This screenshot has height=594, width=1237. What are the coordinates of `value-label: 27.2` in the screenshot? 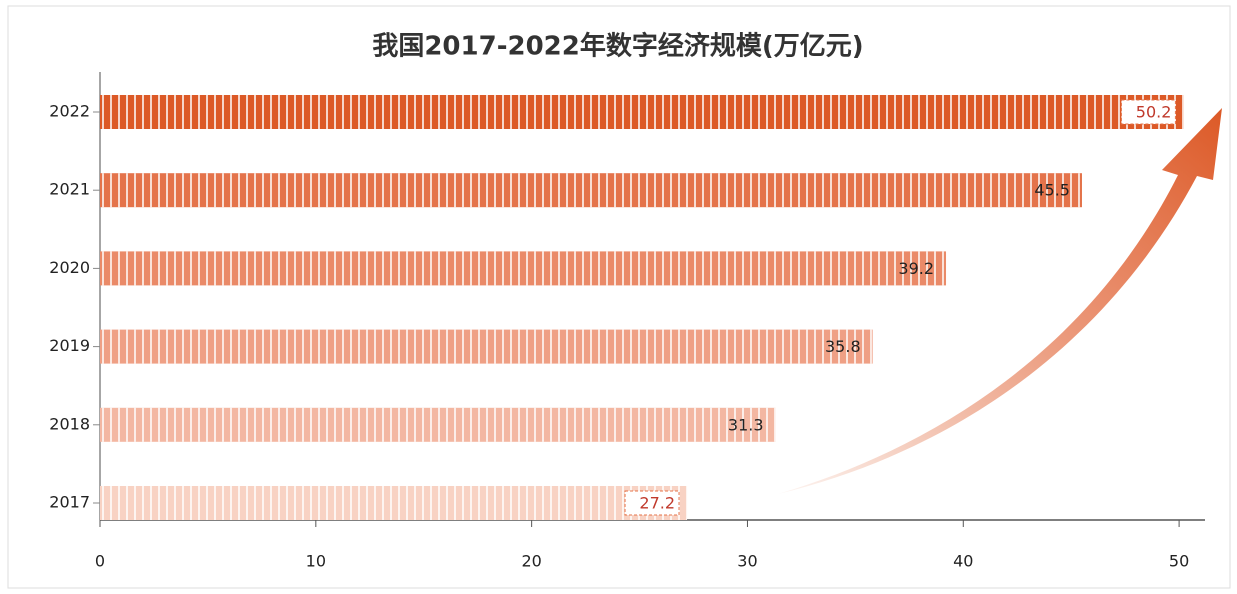 It's located at (657, 503).